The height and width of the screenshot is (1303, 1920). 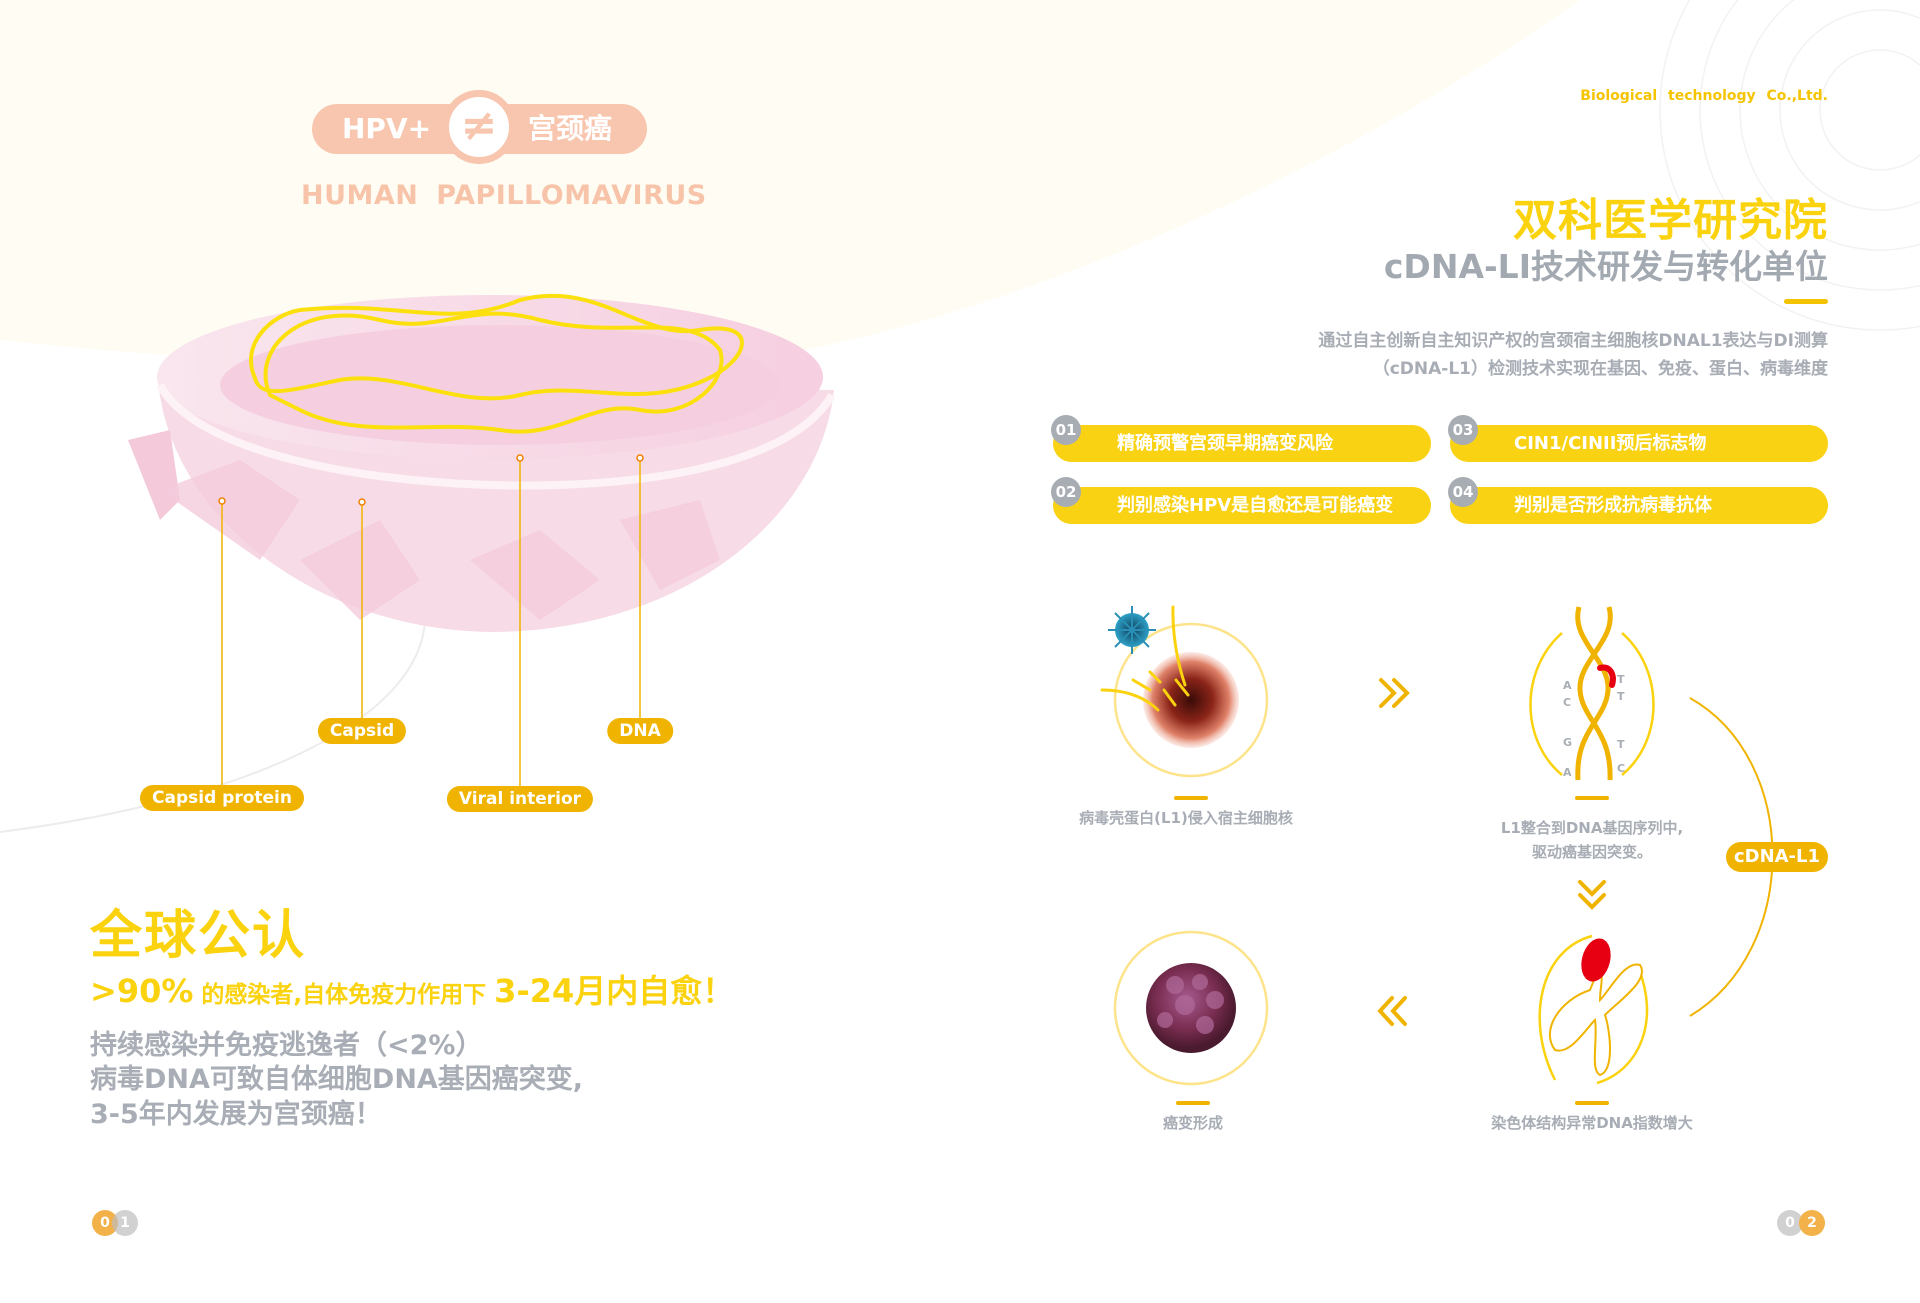 I want to click on feature-pill: CIN1/CINII预后标志物, so click(x=1639, y=443).